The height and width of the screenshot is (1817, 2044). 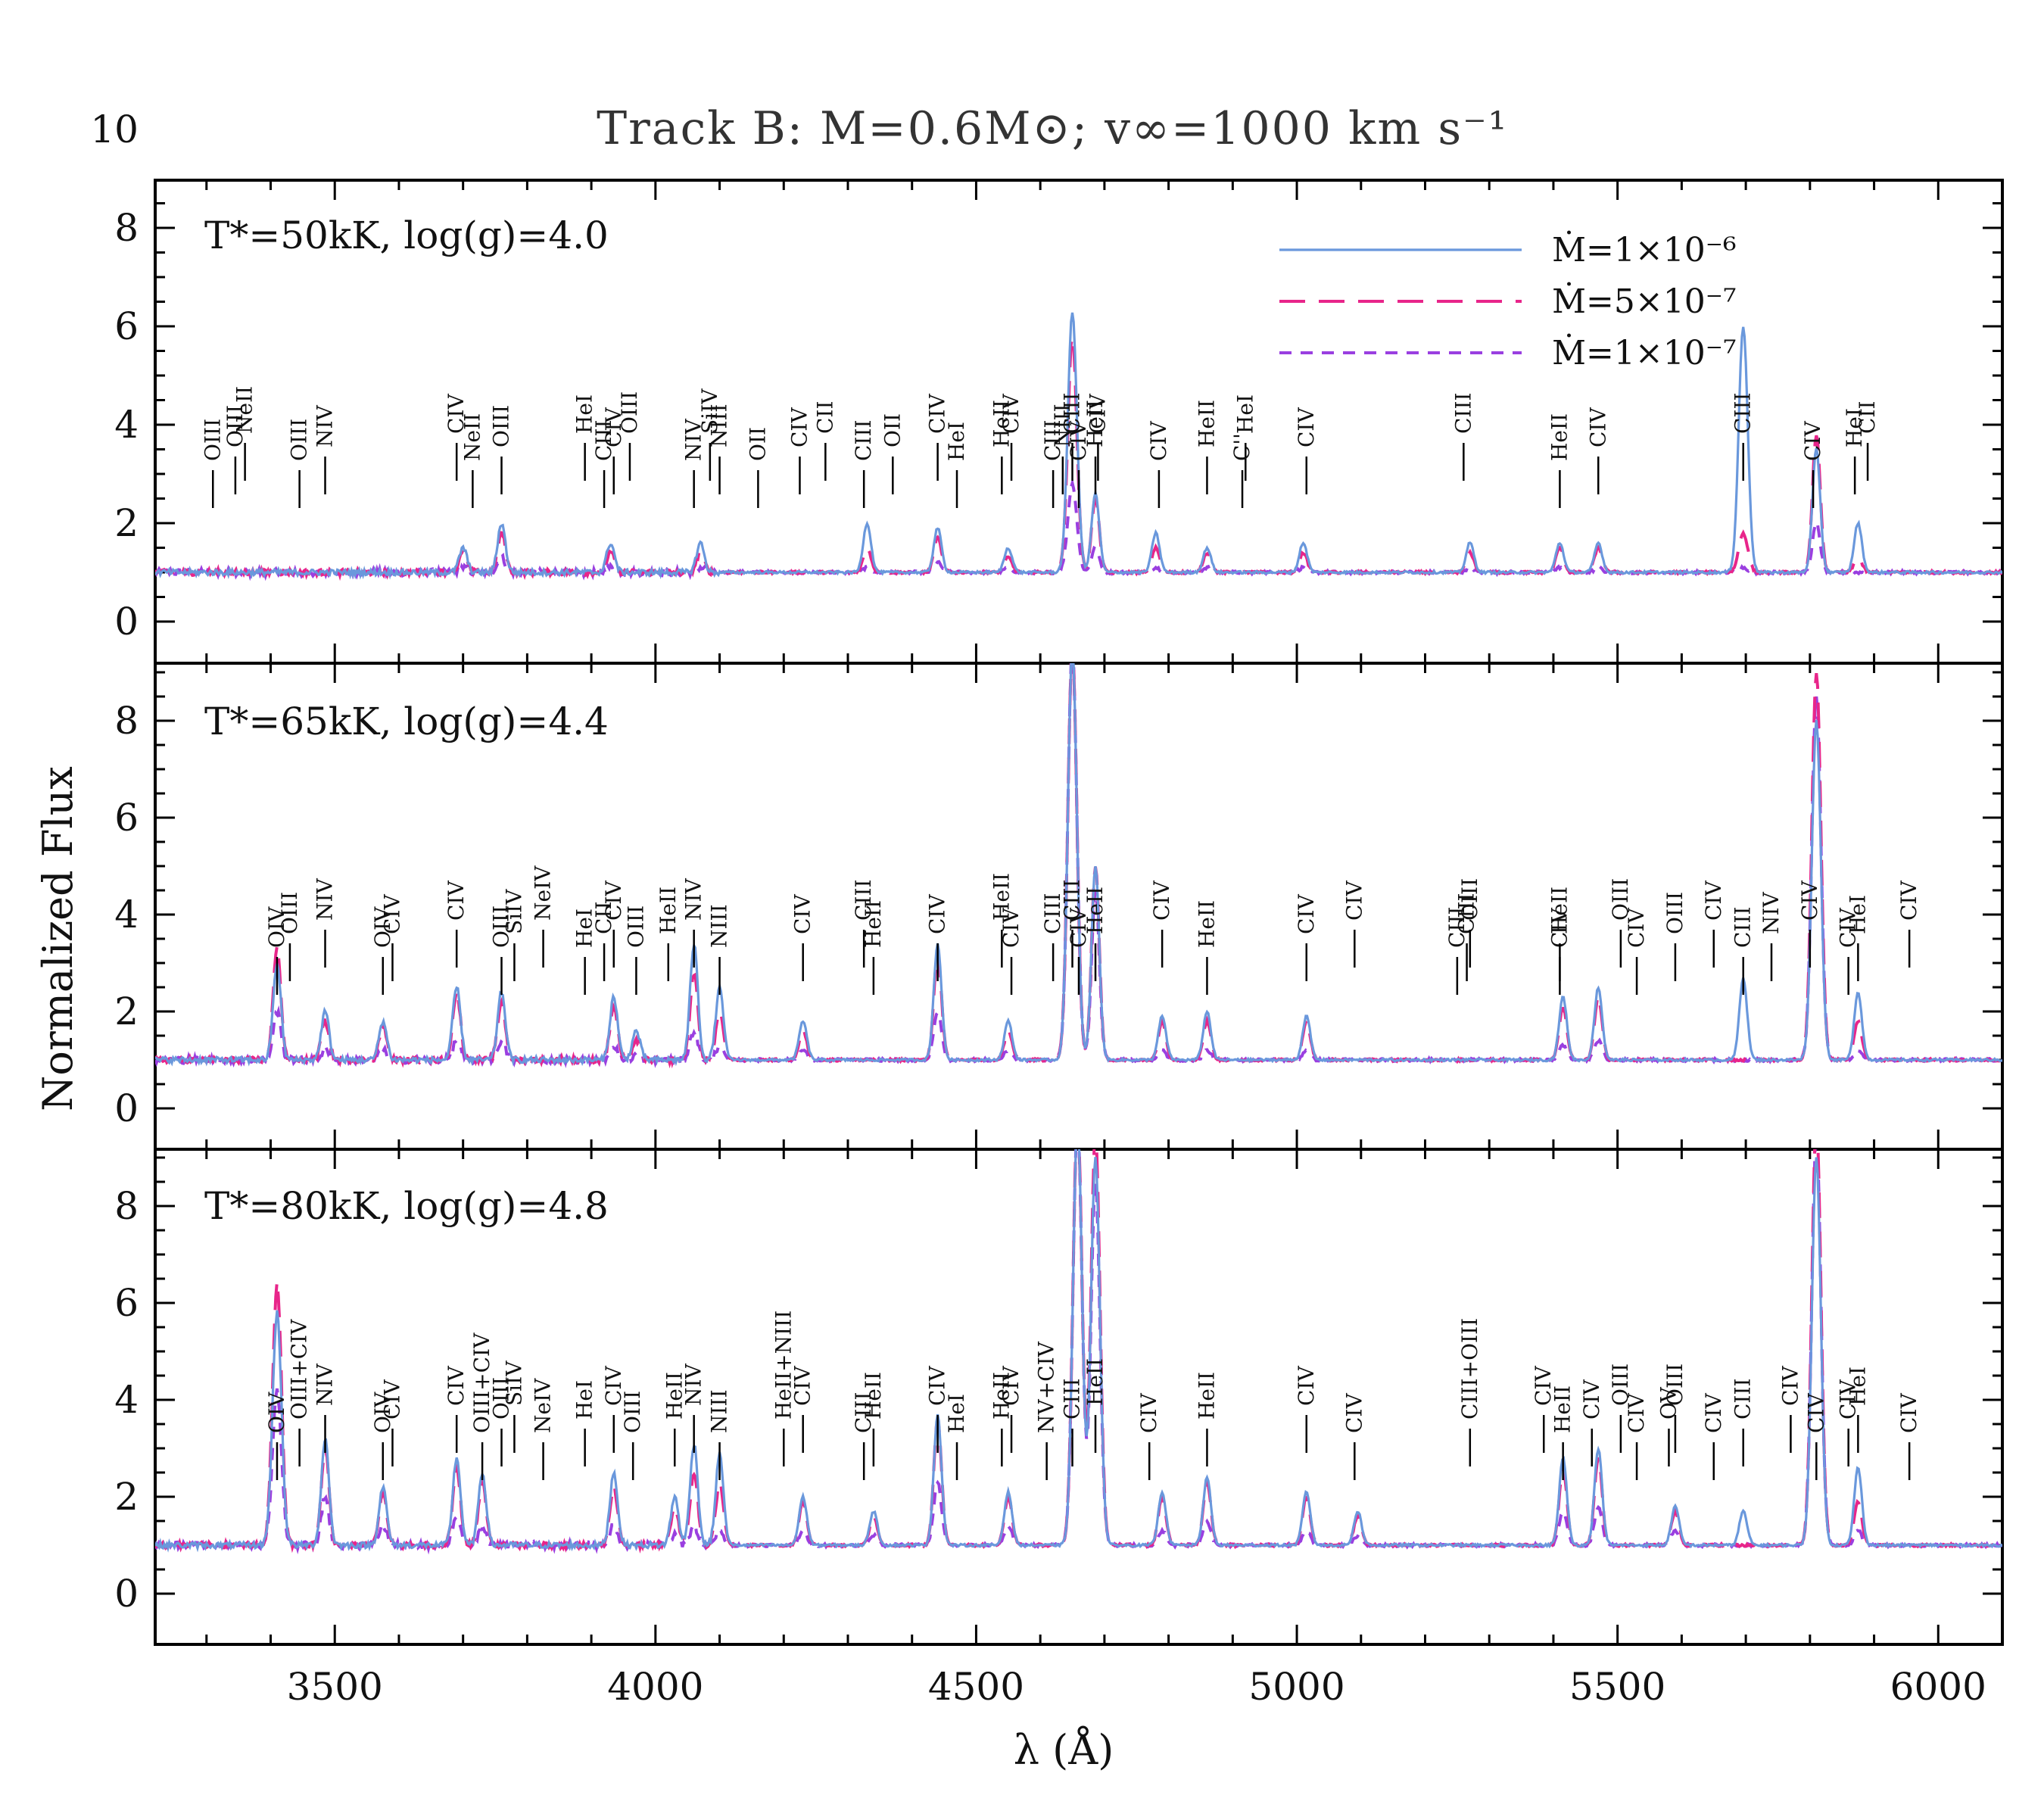 I want to click on x-tick-label: 6000, so click(x=1938, y=1687).